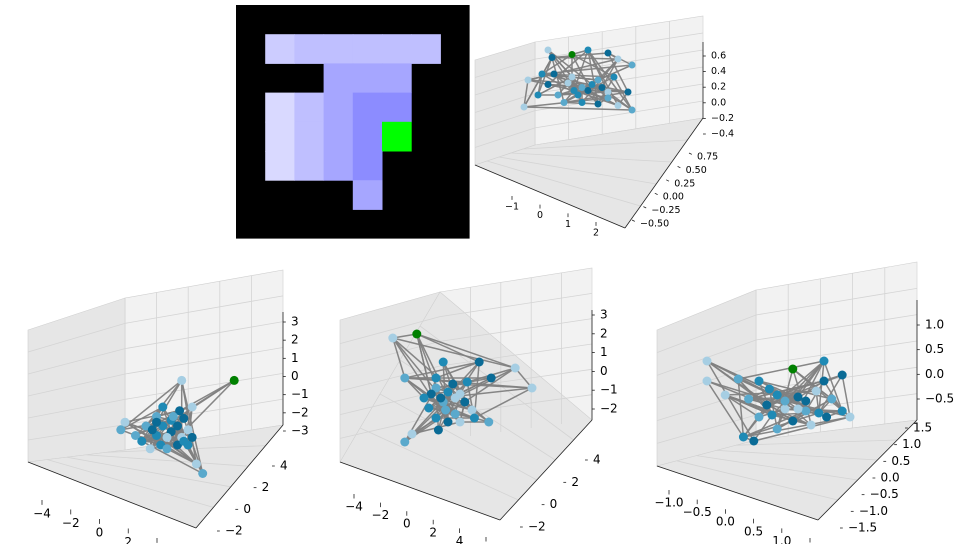 Image resolution: width=955 pixels, height=544 pixels. What do you see at coordinates (873, 511) in the screenshot?
I see `y-tick-label: −1.0` at bounding box center [873, 511].